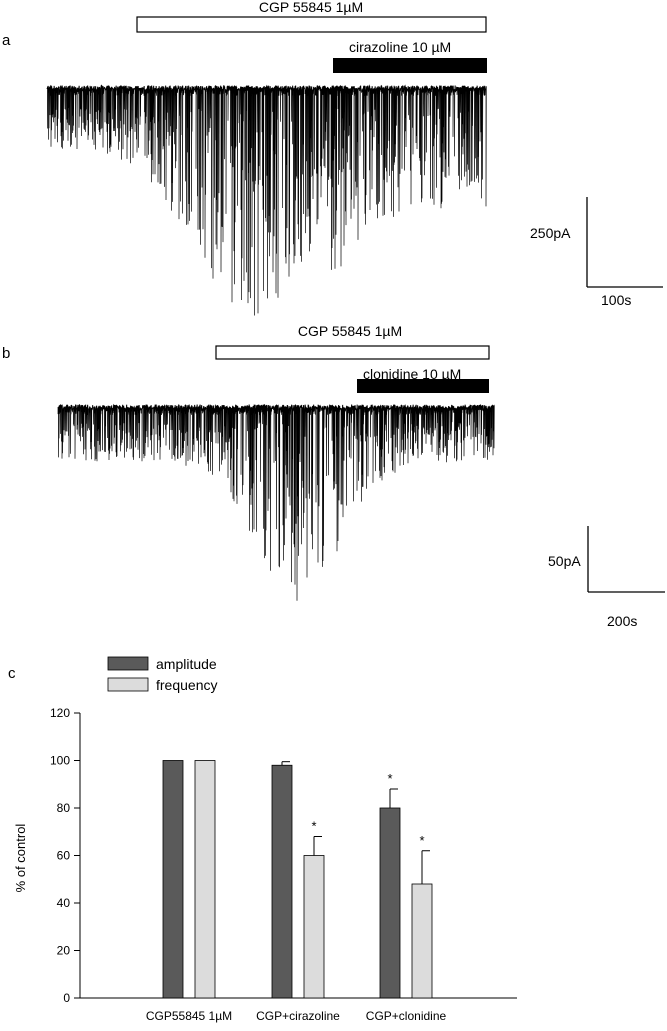 The height and width of the screenshot is (1031, 667). Describe the element at coordinates (350, 331) in the screenshot. I see `panel-b-drug-bar-cgp-label: CGP 55845 1µM` at that location.